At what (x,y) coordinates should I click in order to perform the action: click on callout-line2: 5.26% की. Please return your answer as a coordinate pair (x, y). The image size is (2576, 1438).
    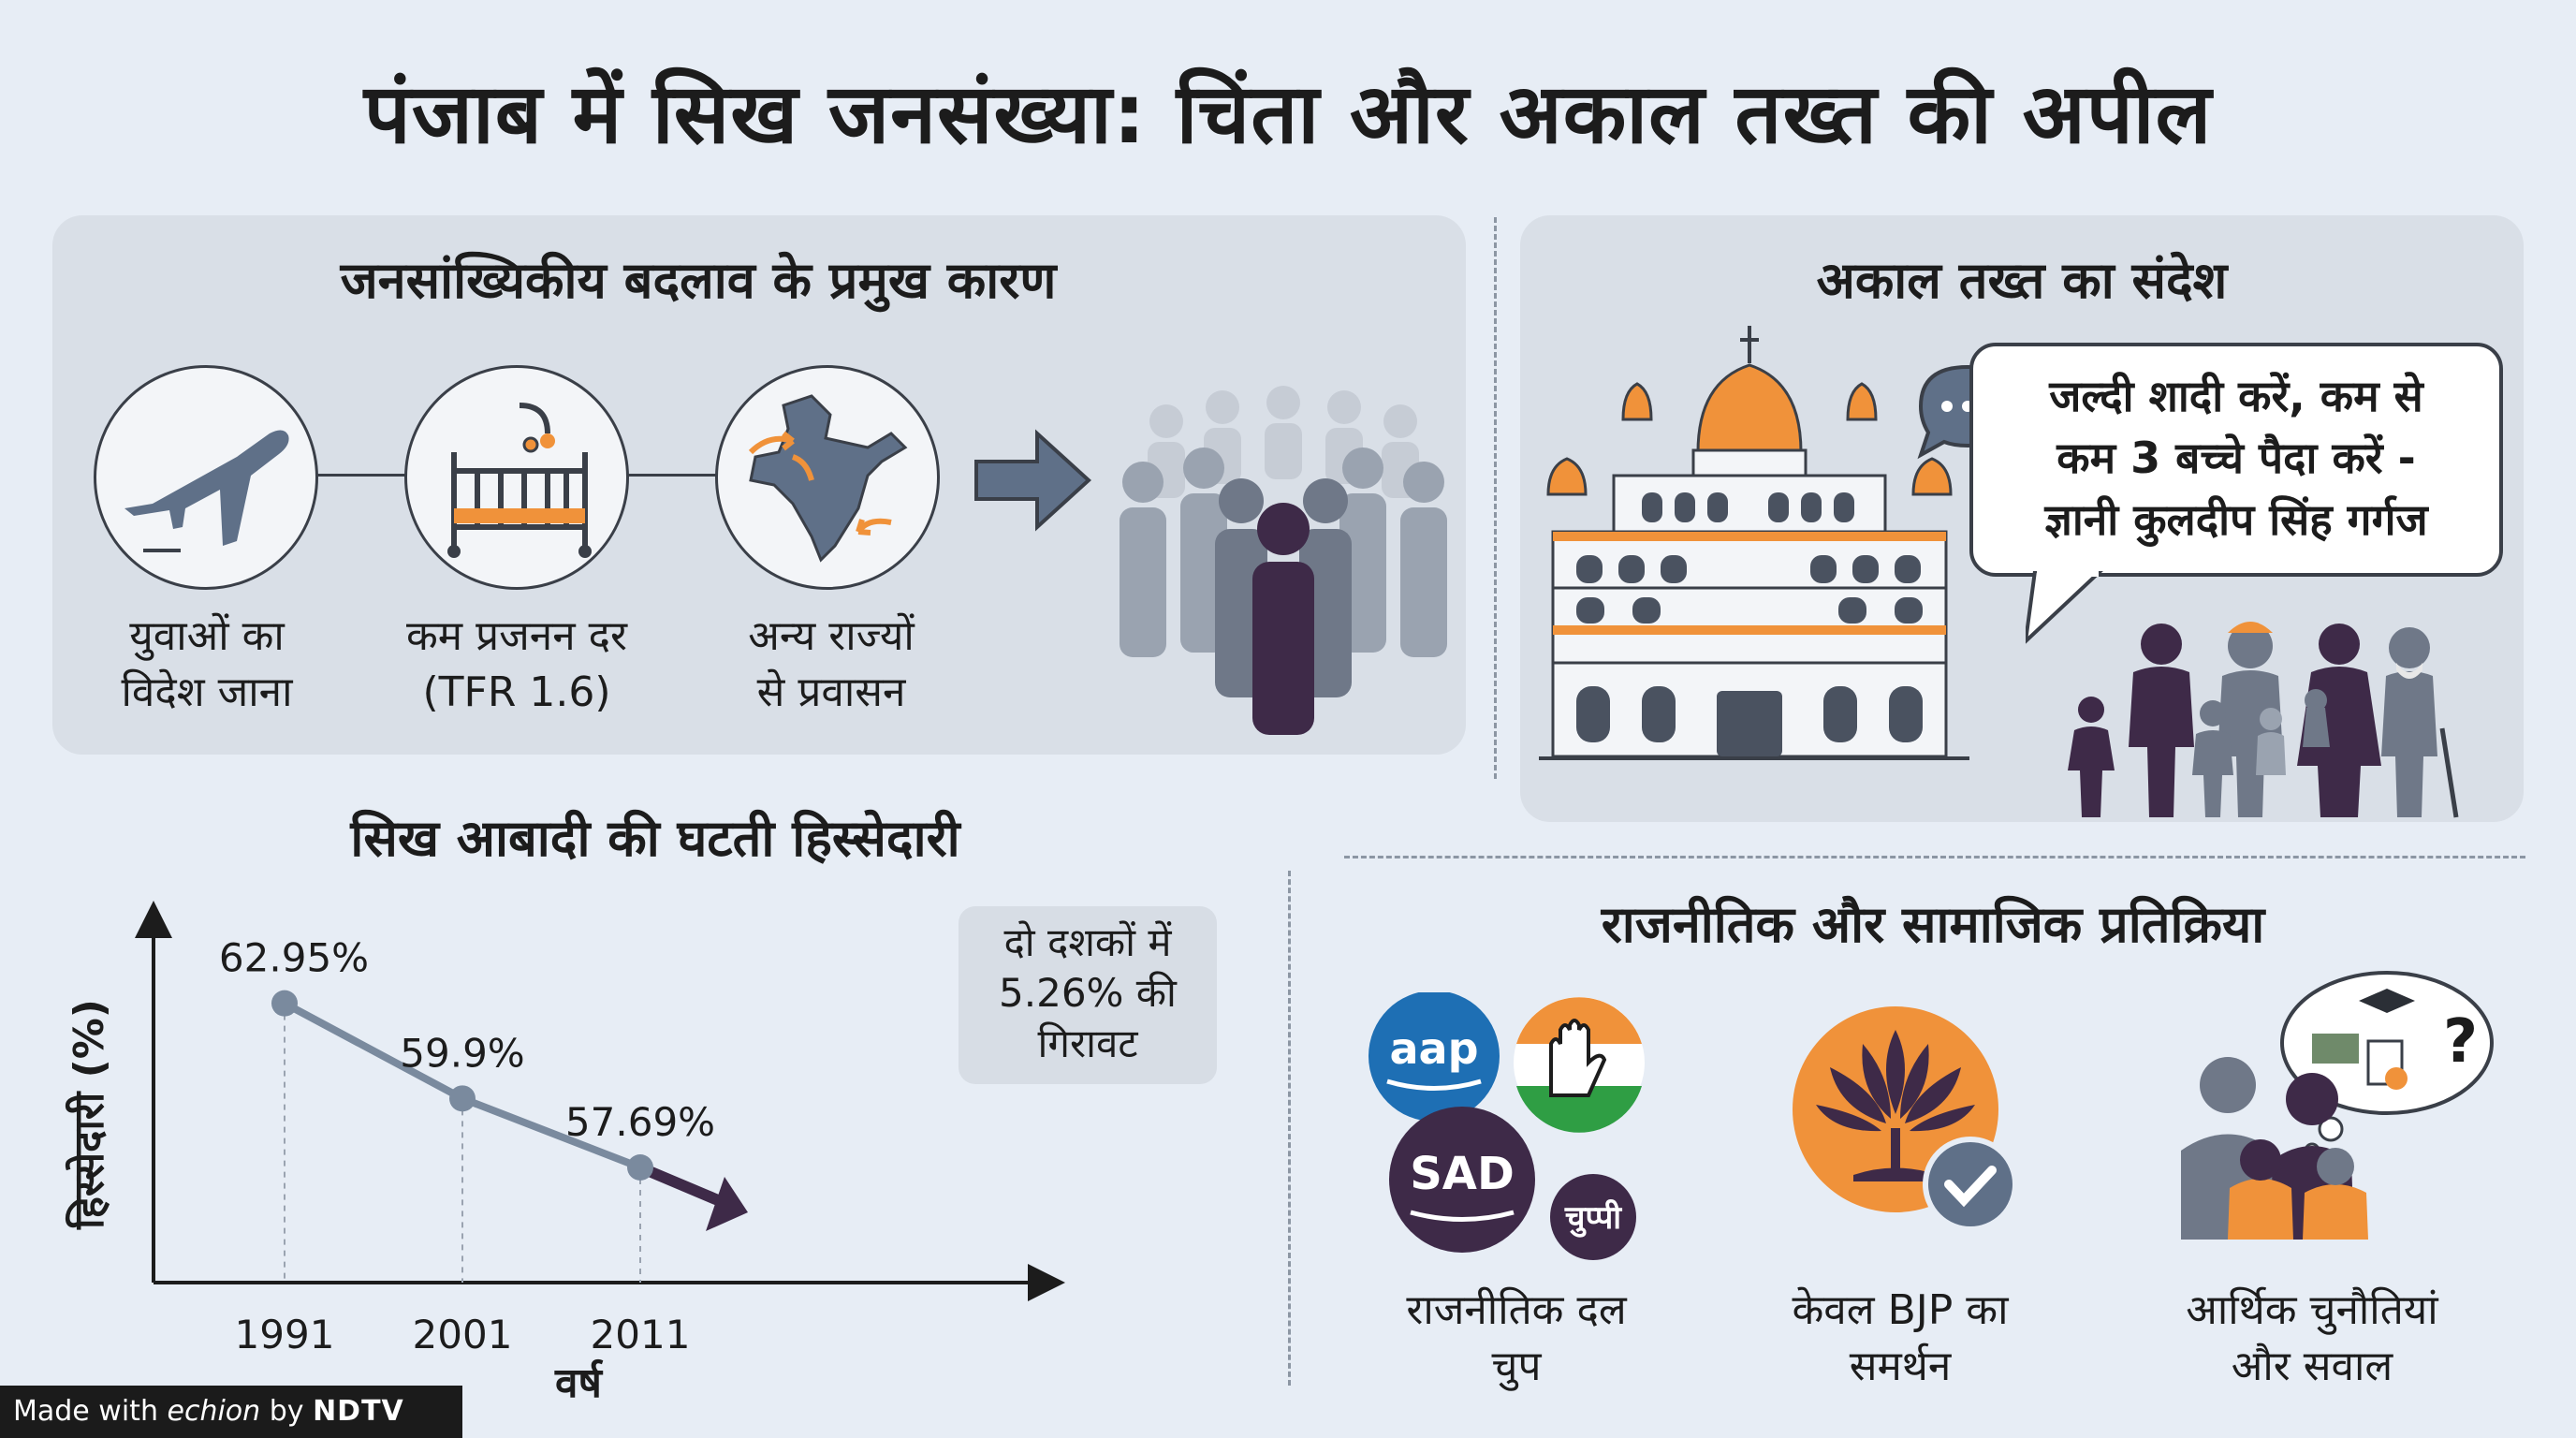
    Looking at the image, I should click on (1088, 993).